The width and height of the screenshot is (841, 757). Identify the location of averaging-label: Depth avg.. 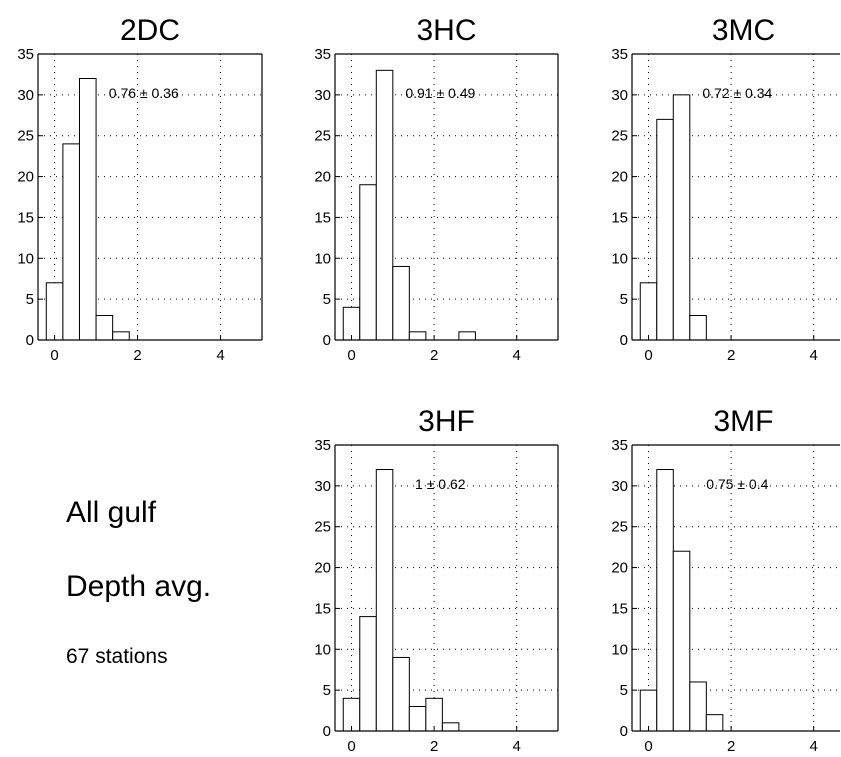
(139, 586).